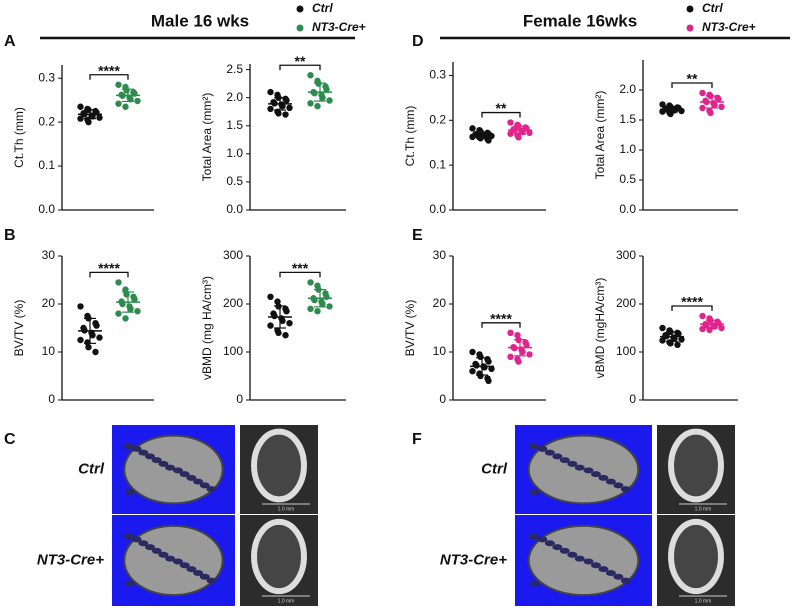 Image resolution: width=800 pixels, height=608 pixels. What do you see at coordinates (440, 351) in the screenshot?
I see `y-tick-label: 10` at bounding box center [440, 351].